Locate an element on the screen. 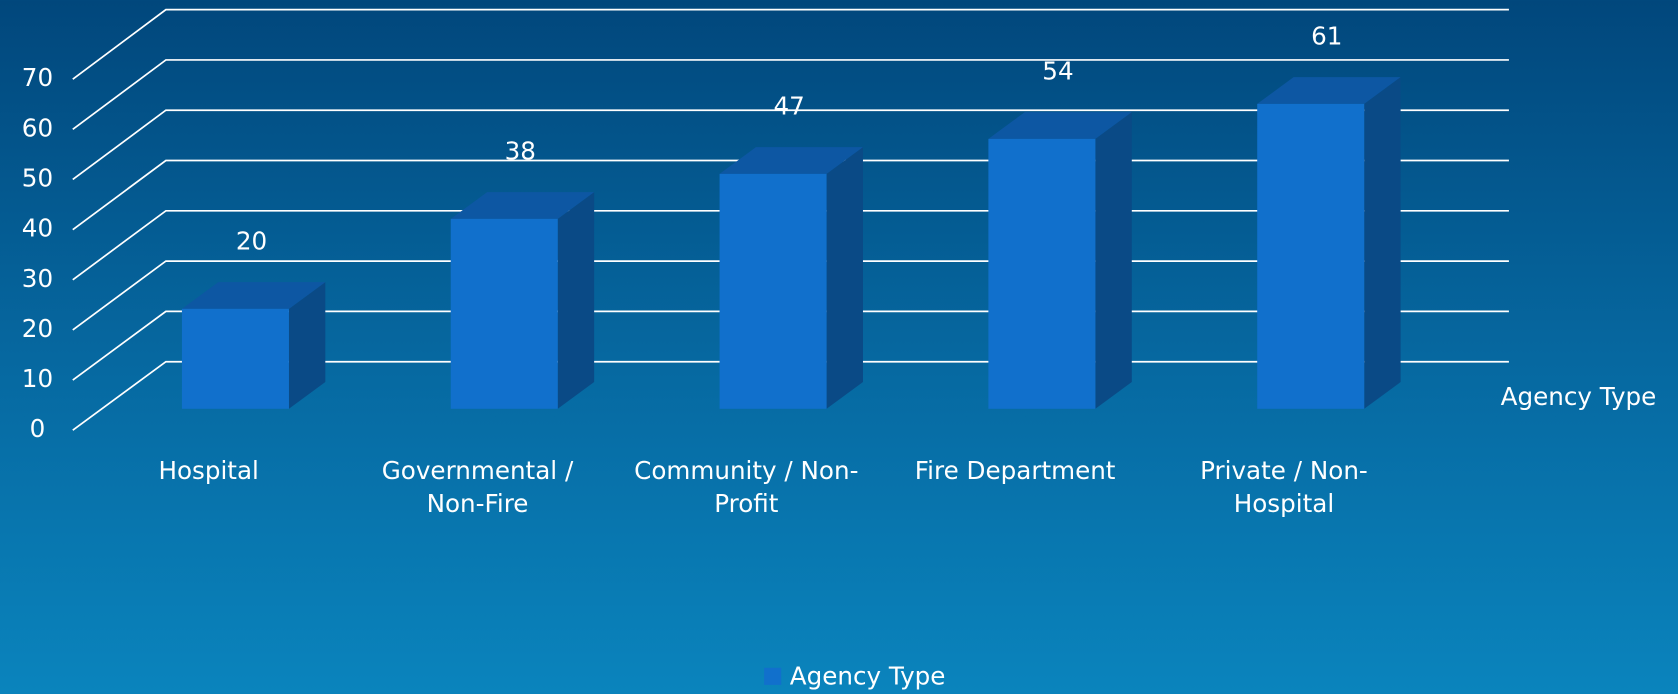  x-tick-label: Community / Non-Profit is located at coordinates (746, 487).